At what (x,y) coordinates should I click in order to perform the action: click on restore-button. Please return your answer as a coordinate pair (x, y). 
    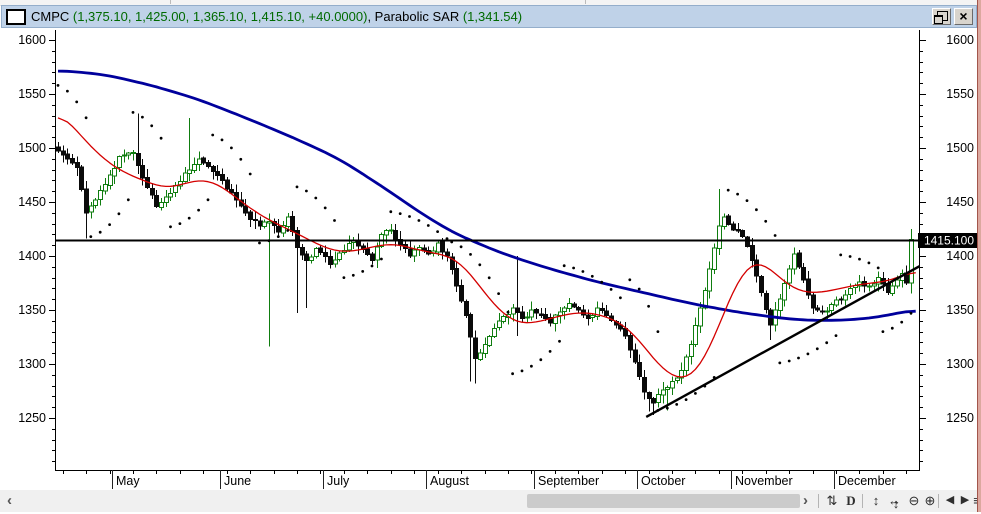
    Looking at the image, I should click on (941, 16).